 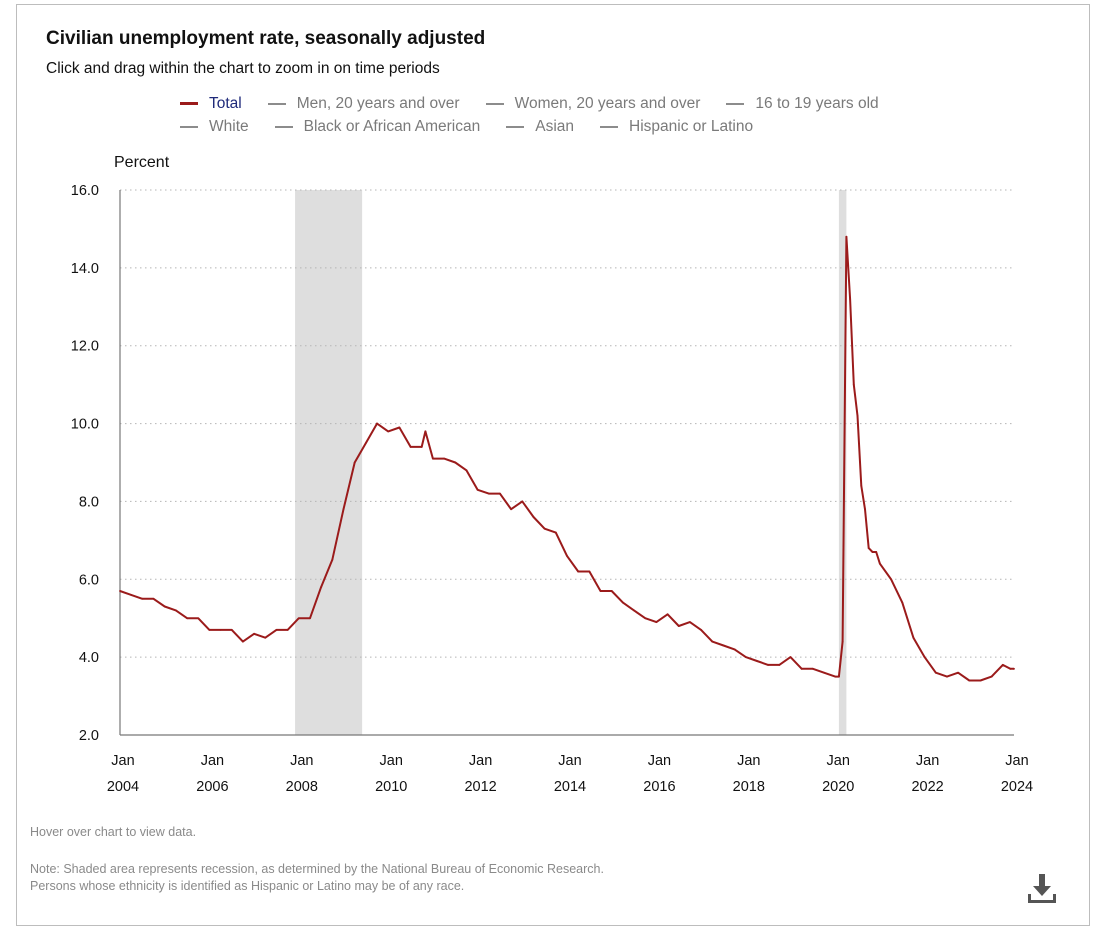 What do you see at coordinates (225, 103) in the screenshot?
I see `legend-label: Total` at bounding box center [225, 103].